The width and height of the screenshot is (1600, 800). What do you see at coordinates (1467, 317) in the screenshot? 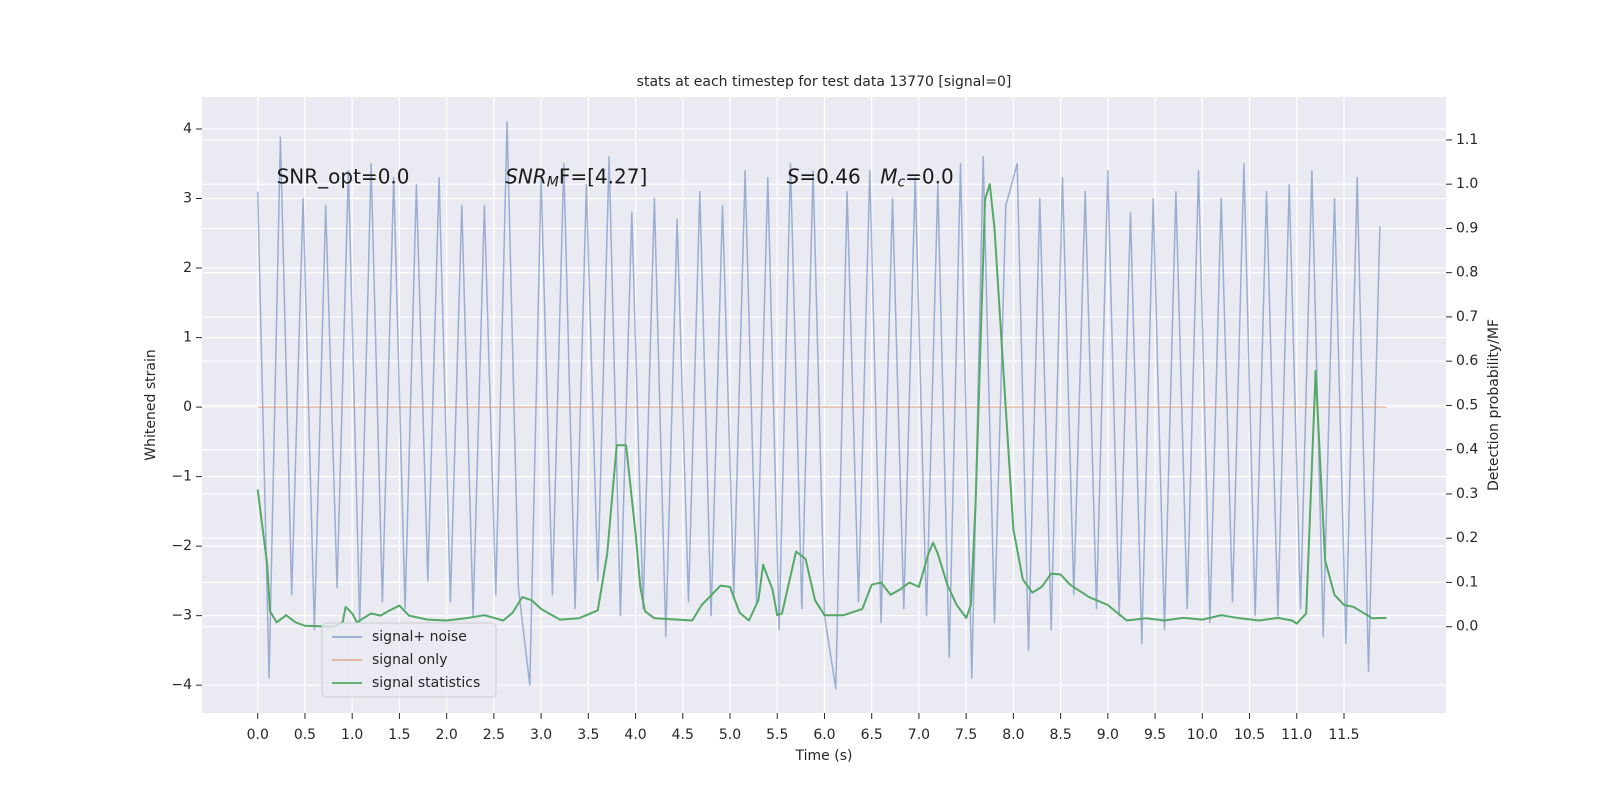
I see `y2-tick-label: 0.7` at bounding box center [1467, 317].